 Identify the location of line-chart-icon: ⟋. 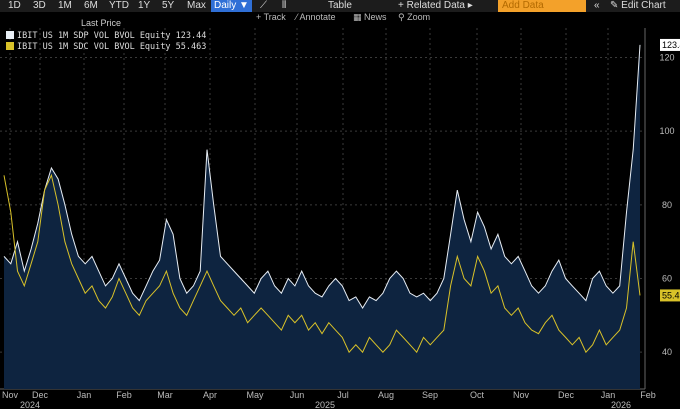
(263, 5).